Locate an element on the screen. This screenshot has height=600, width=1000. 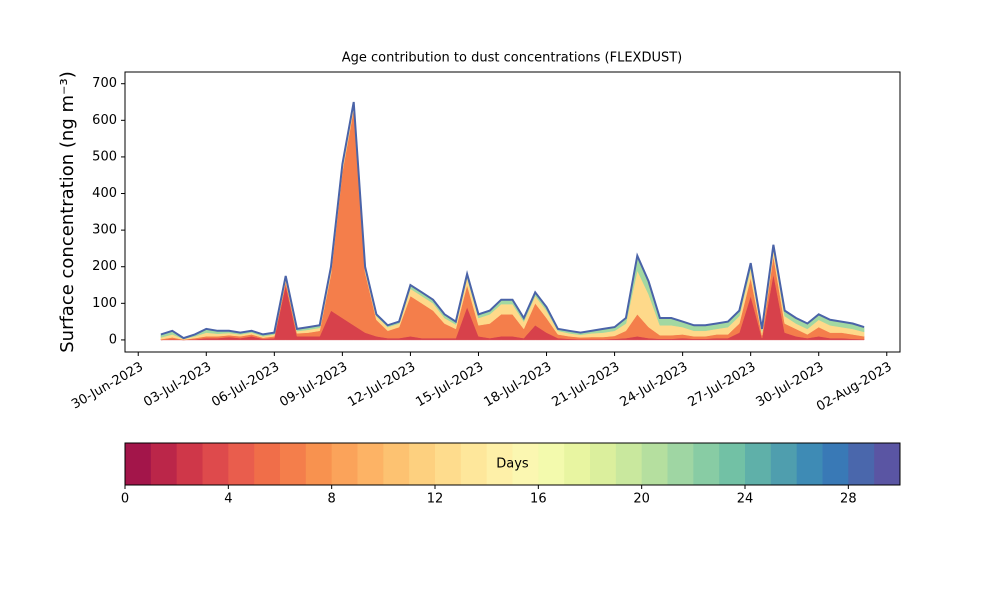
colorbar-tick-label: 8 is located at coordinates (332, 499).